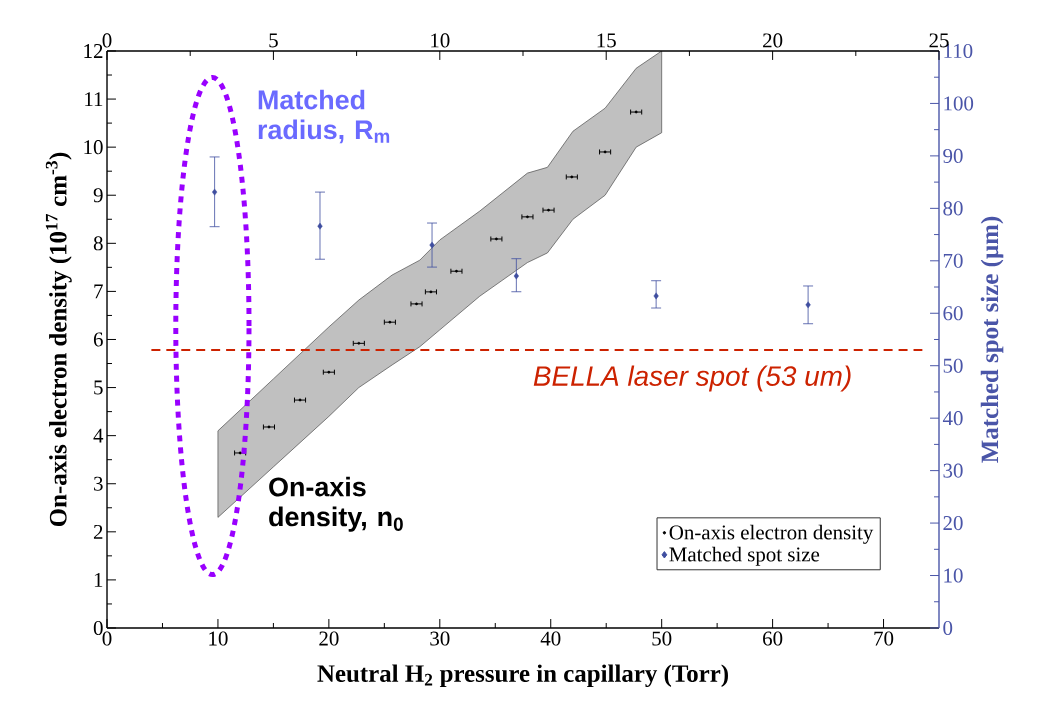 This screenshot has height=725, width=1041. Describe the element at coordinates (953, 365) in the screenshot. I see `y2-tick-label: 50` at that location.